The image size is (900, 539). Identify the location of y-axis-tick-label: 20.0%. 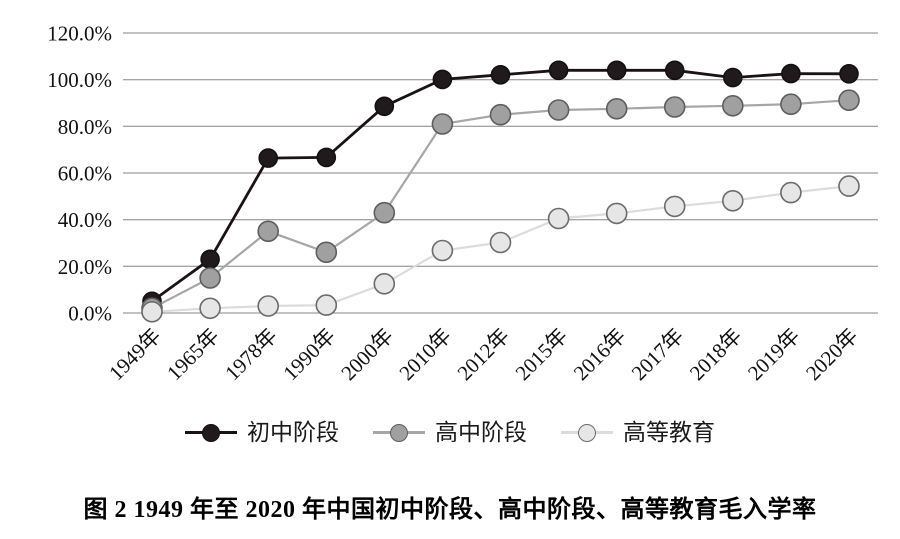
(85, 267).